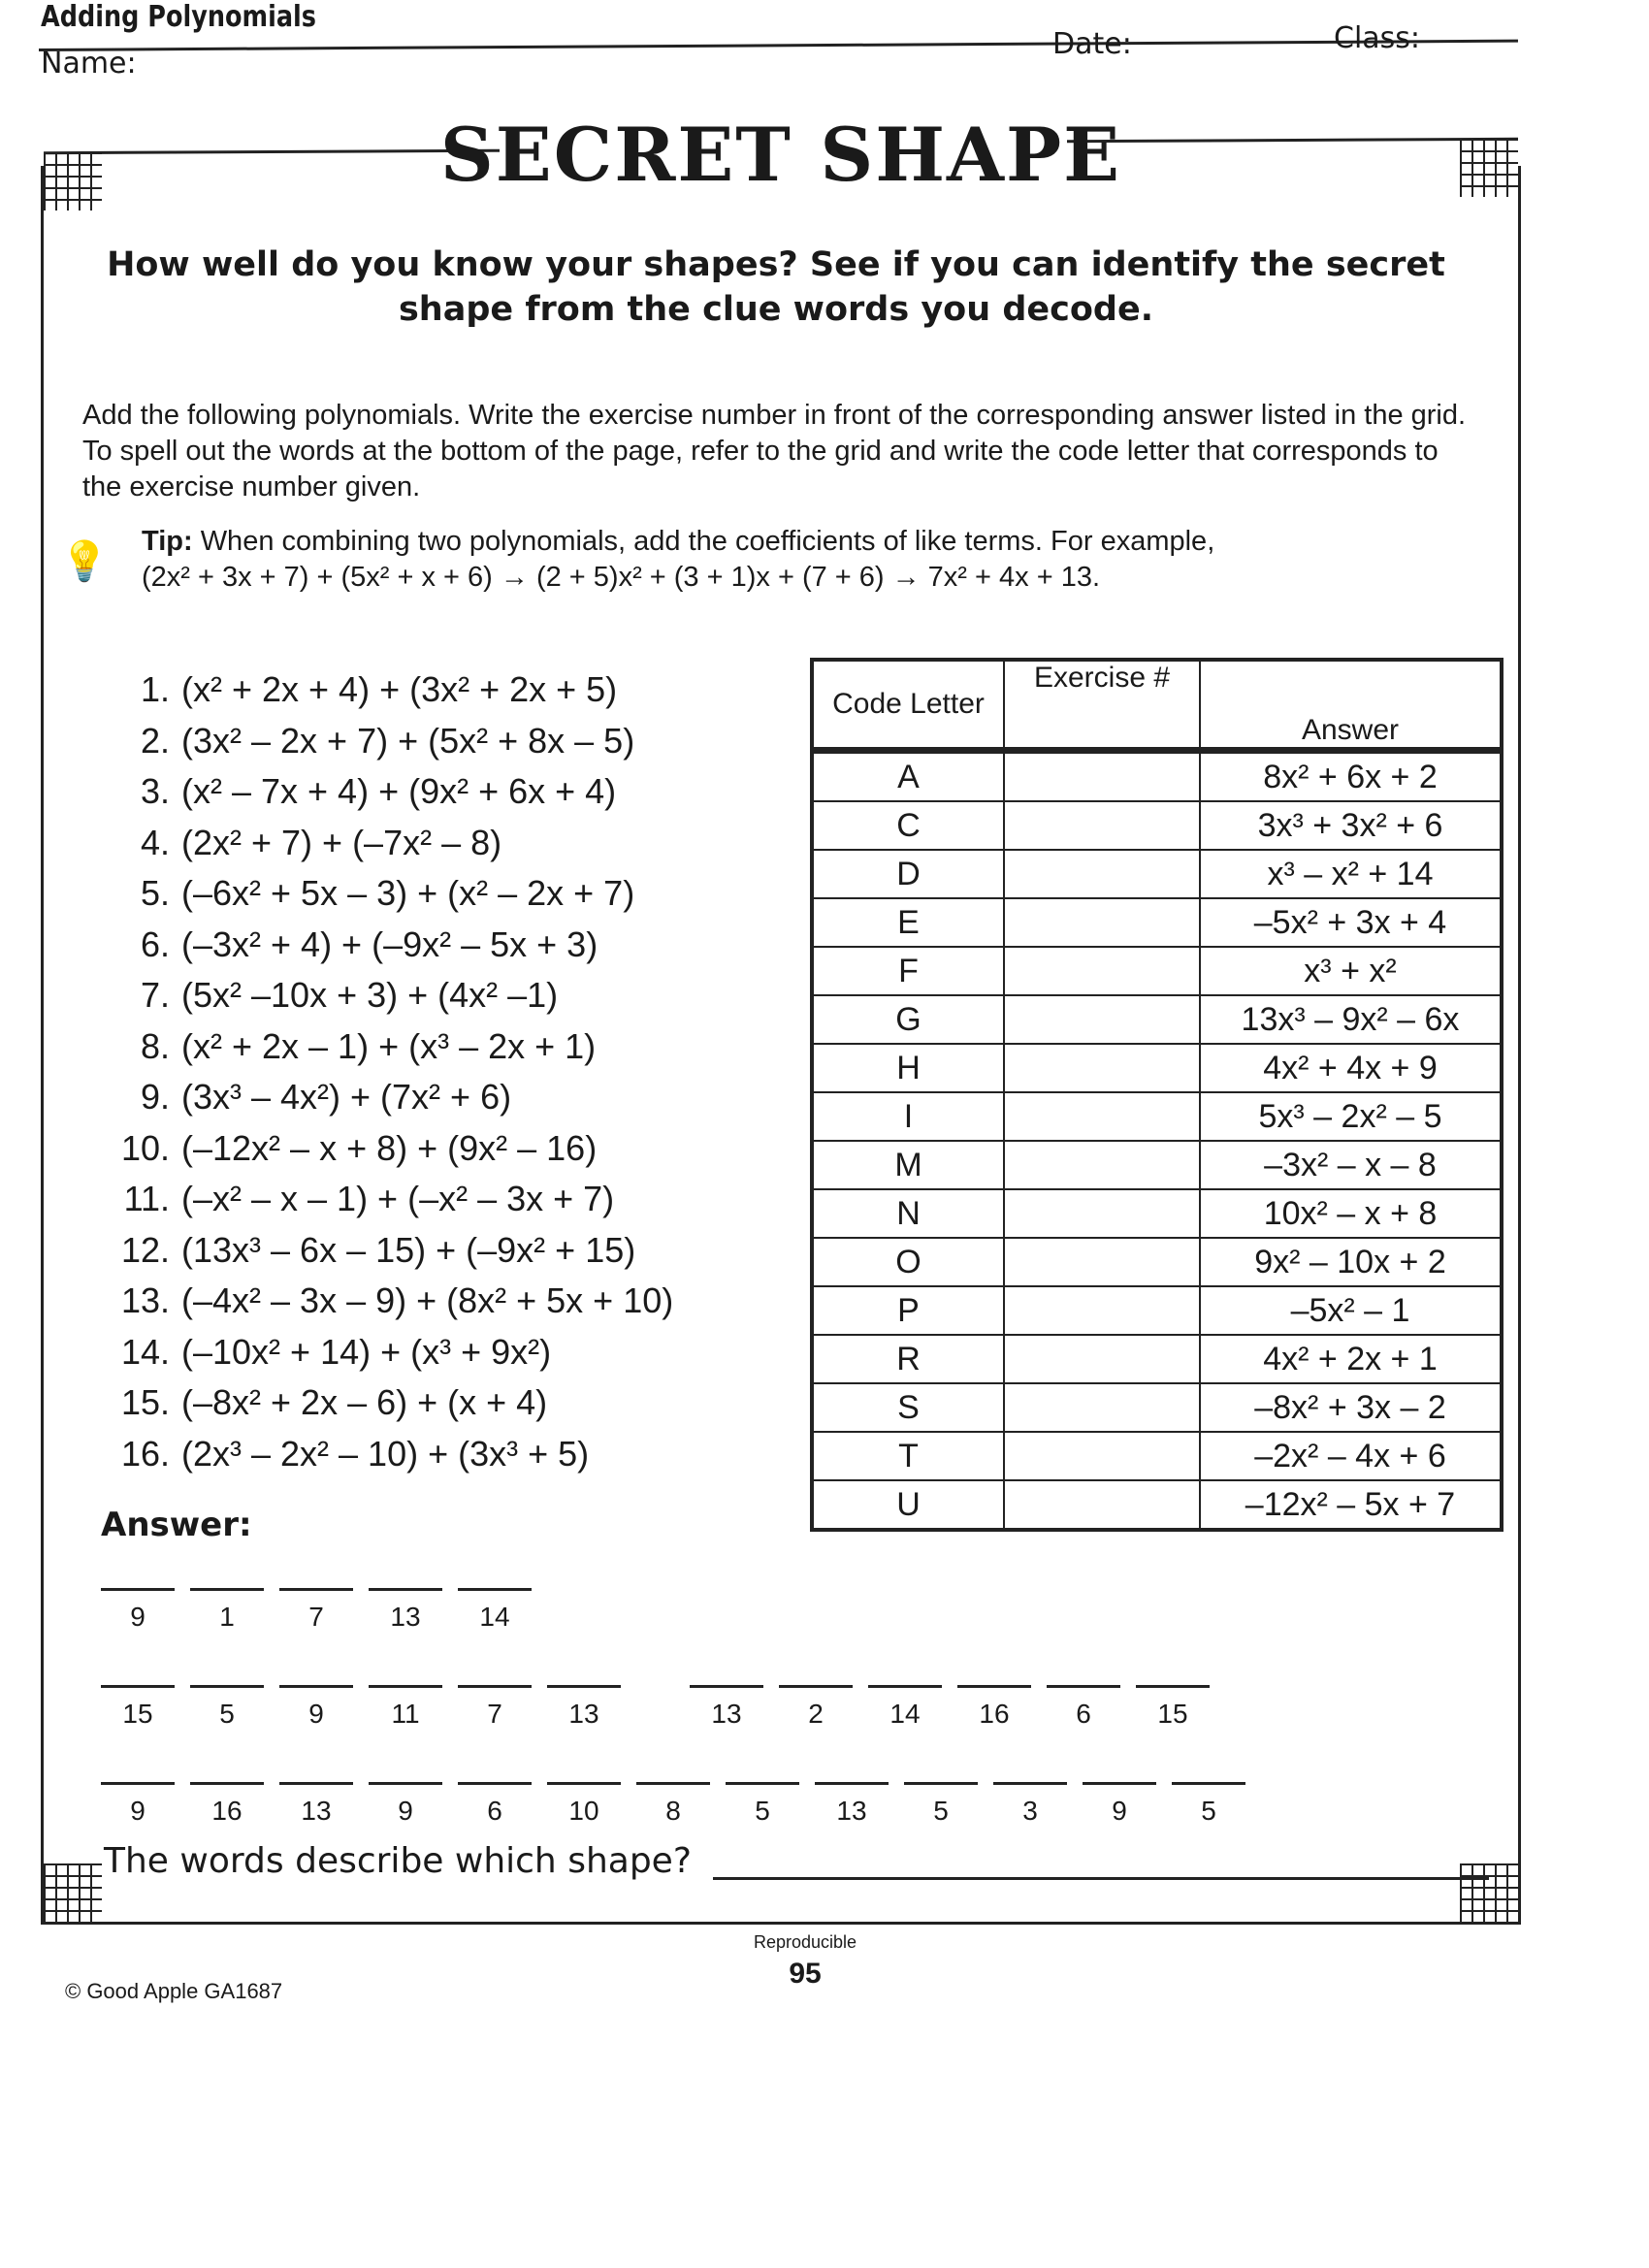 This screenshot has width=1649, height=2268. I want to click on table-row: E –5x² + 3x + 4, so click(1157, 922).